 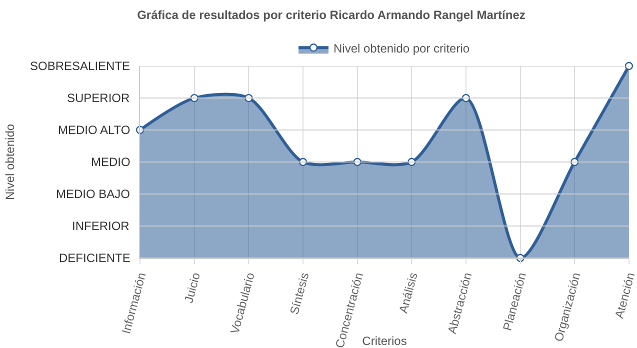 I want to click on legend-label: Nivel obtenido por criterio, so click(x=402, y=48).